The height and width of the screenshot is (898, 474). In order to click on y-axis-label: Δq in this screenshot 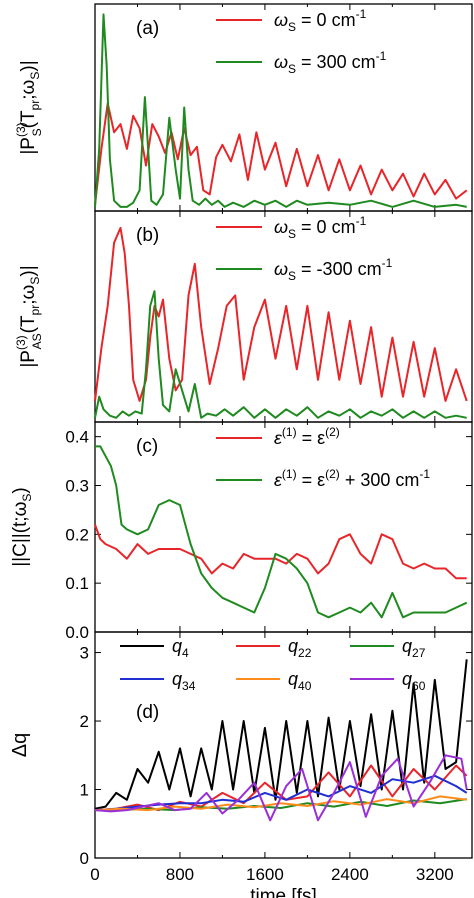, I will do `click(20, 745)`.